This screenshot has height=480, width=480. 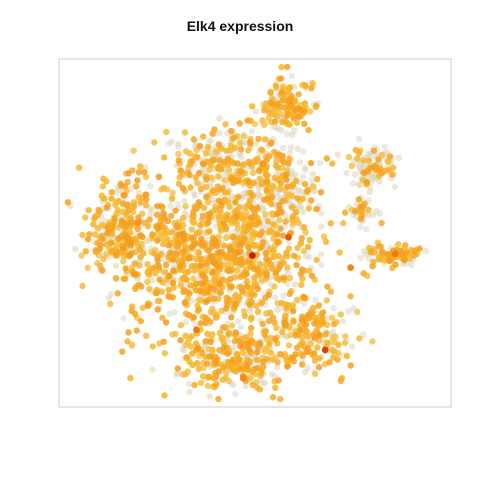 What do you see at coordinates (89, 234) in the screenshot?
I see `data-point-2061` at bounding box center [89, 234].